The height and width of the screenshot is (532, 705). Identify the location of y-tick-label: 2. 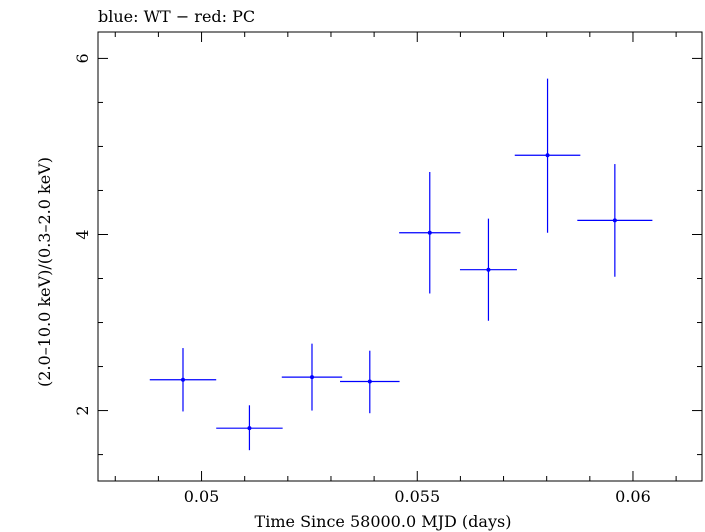
(82, 410).